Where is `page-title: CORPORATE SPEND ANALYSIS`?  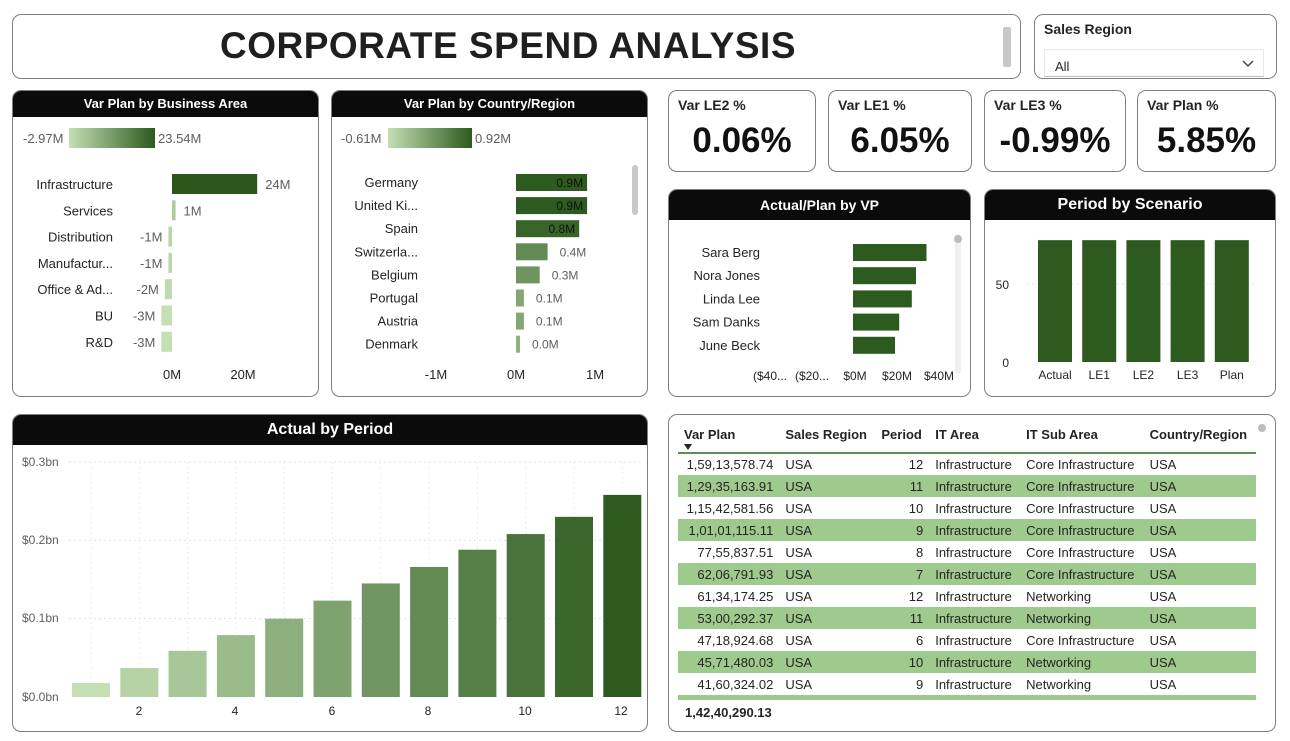
page-title: CORPORATE SPEND ANALYSIS is located at coordinates (508, 45).